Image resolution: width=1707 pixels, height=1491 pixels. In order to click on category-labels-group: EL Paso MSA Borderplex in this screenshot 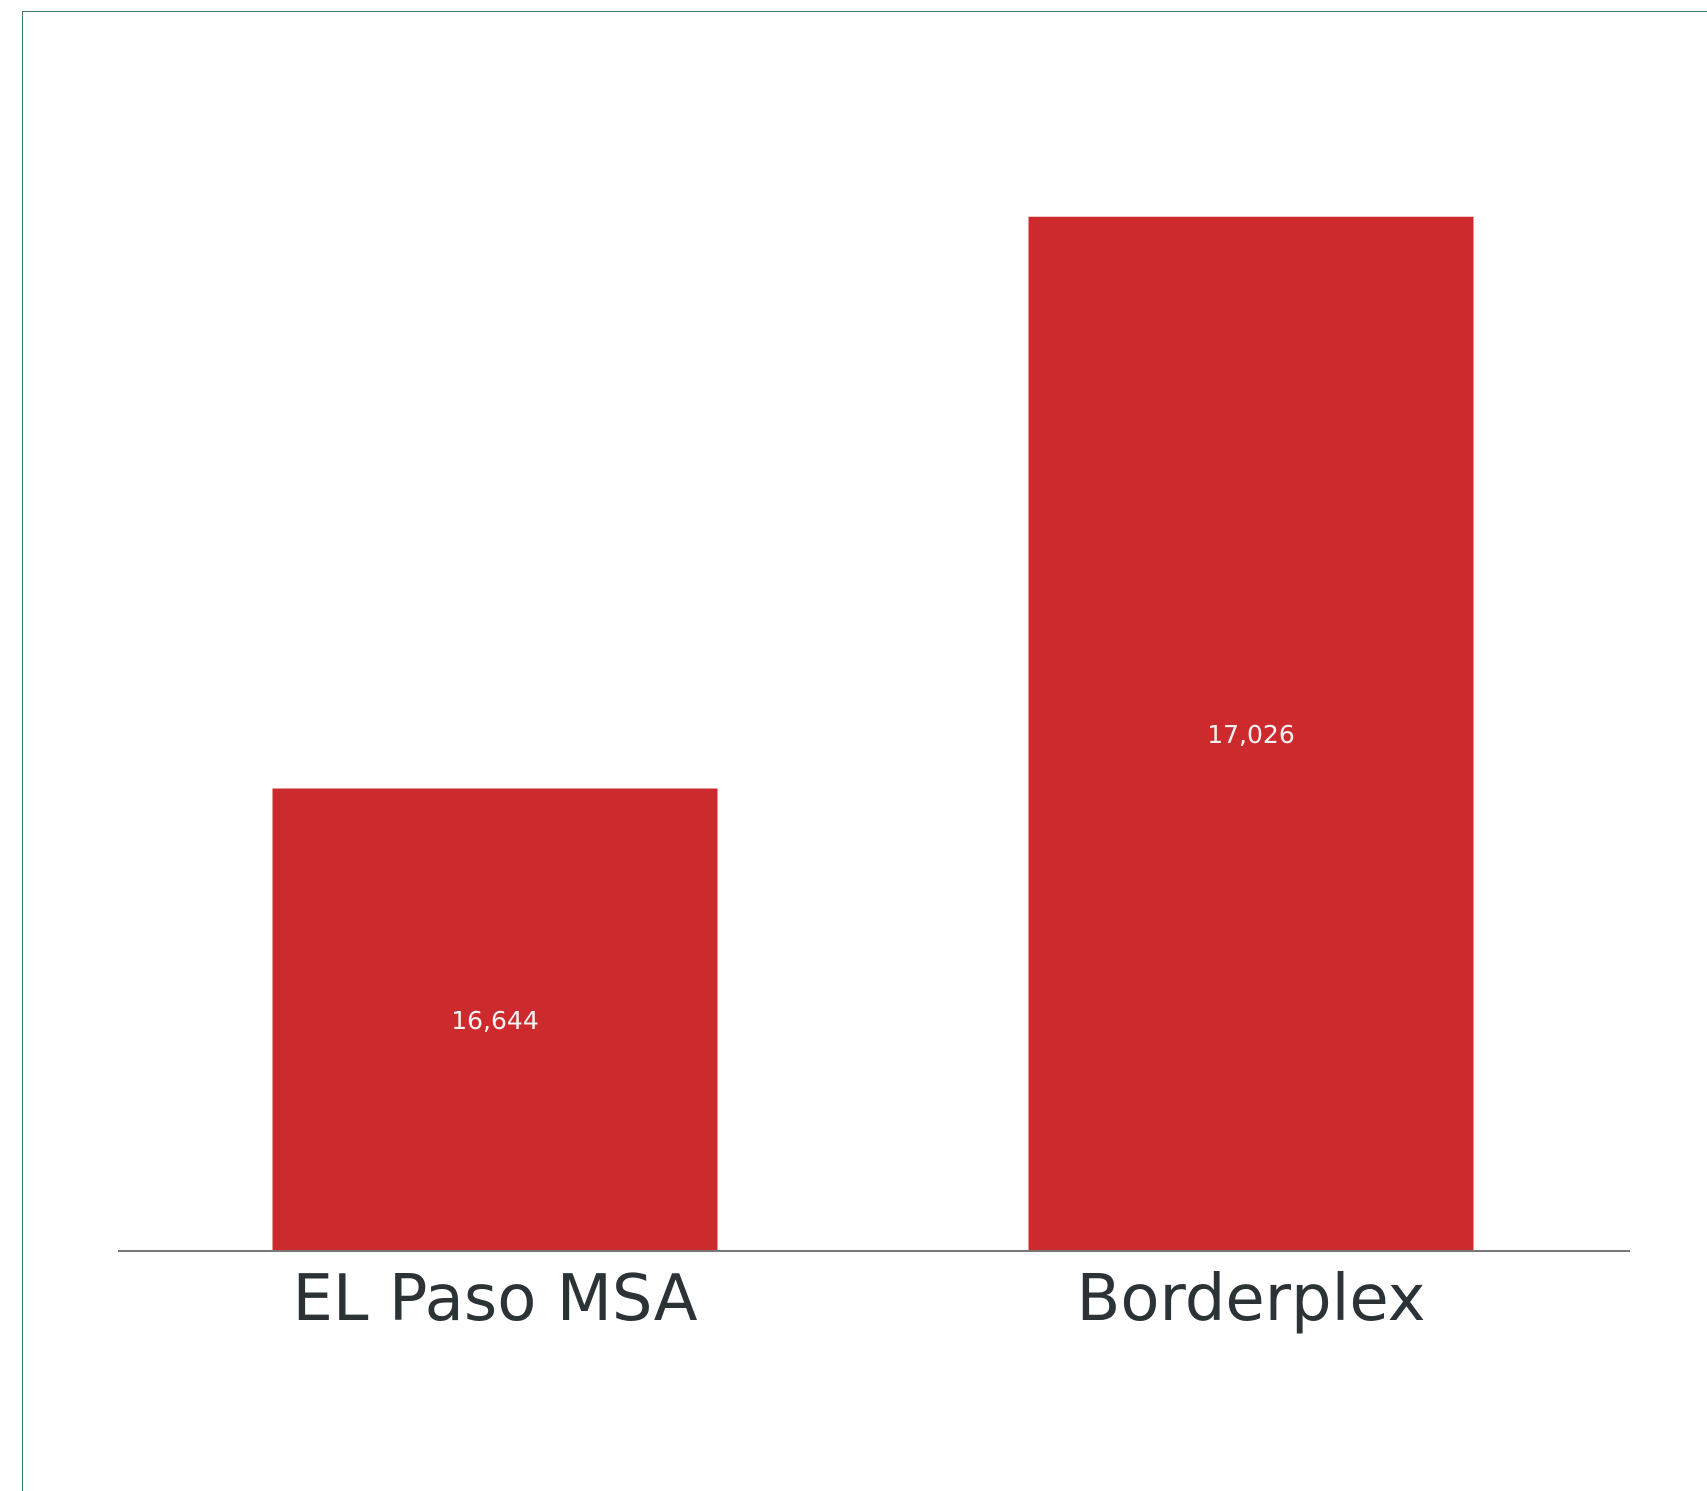, I will do `click(858, 1299)`.